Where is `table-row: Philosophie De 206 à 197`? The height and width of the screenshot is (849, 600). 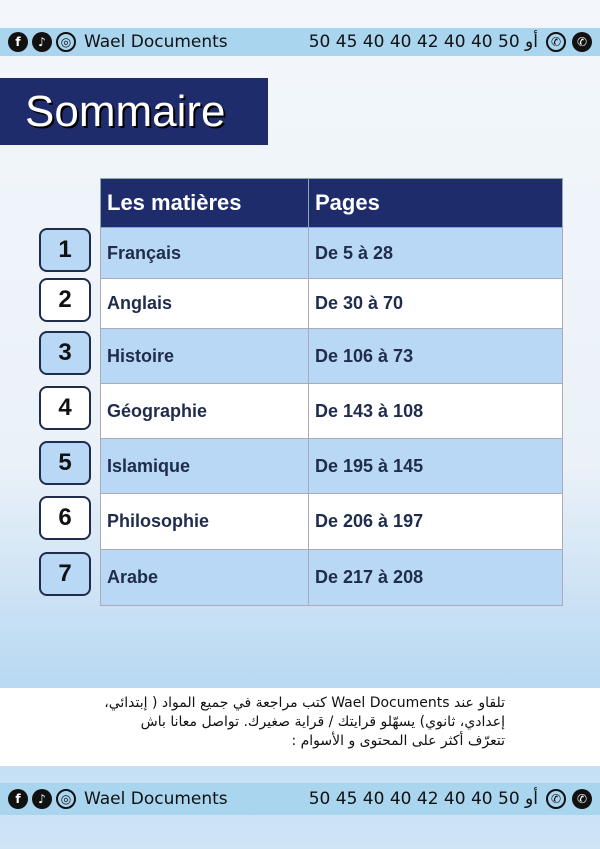 table-row: Philosophie De 206 à 197 is located at coordinates (331, 521).